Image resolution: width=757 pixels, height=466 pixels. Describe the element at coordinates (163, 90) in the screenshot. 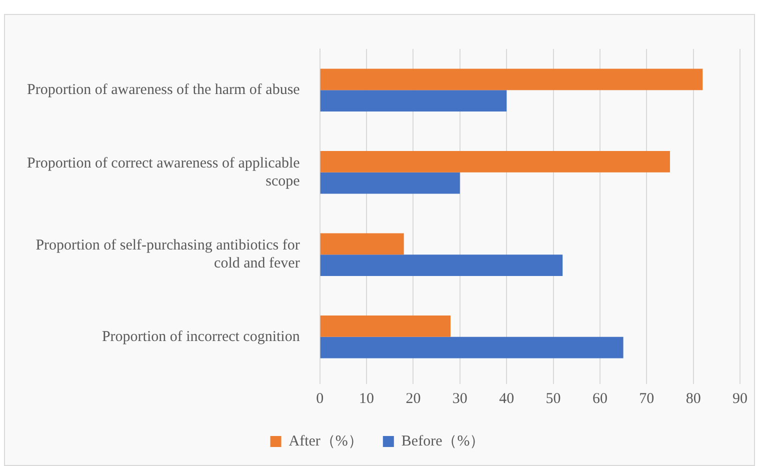

I see `y-tick-label: Proportion of awareness of the harm of abuse` at that location.